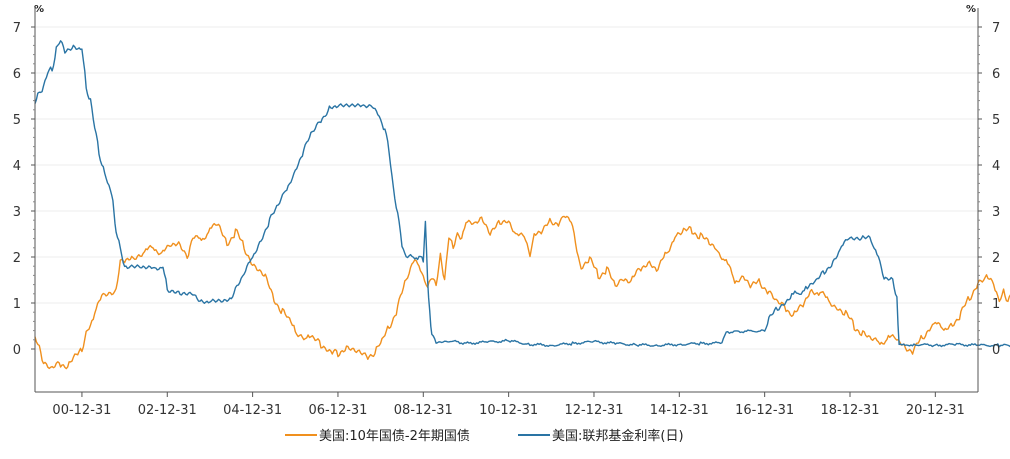 Image resolution: width=1010 pixels, height=459 pixels. I want to click on left-y-tick-label: 1, so click(17, 304).